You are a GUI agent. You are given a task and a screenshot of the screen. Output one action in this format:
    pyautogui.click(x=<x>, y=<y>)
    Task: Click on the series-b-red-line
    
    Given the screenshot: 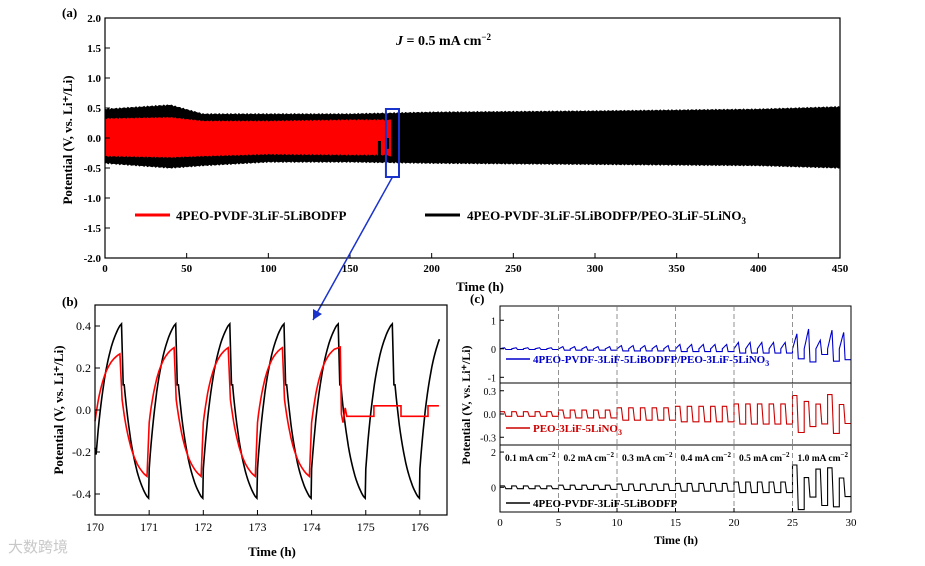 What is the action you would take?
    pyautogui.click(x=266, y=412)
    